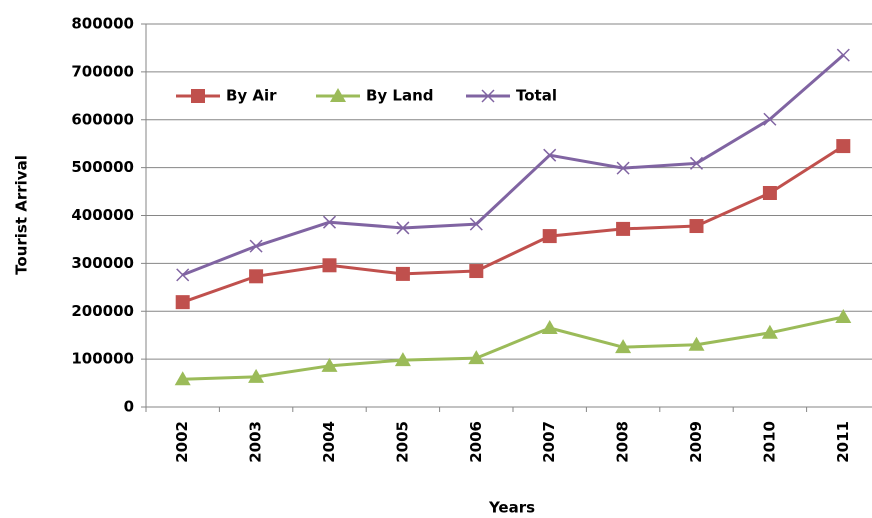 Image resolution: width=872 pixels, height=518 pixels. What do you see at coordinates (102, 167) in the screenshot?
I see `y-tick-label: 500000` at bounding box center [102, 167].